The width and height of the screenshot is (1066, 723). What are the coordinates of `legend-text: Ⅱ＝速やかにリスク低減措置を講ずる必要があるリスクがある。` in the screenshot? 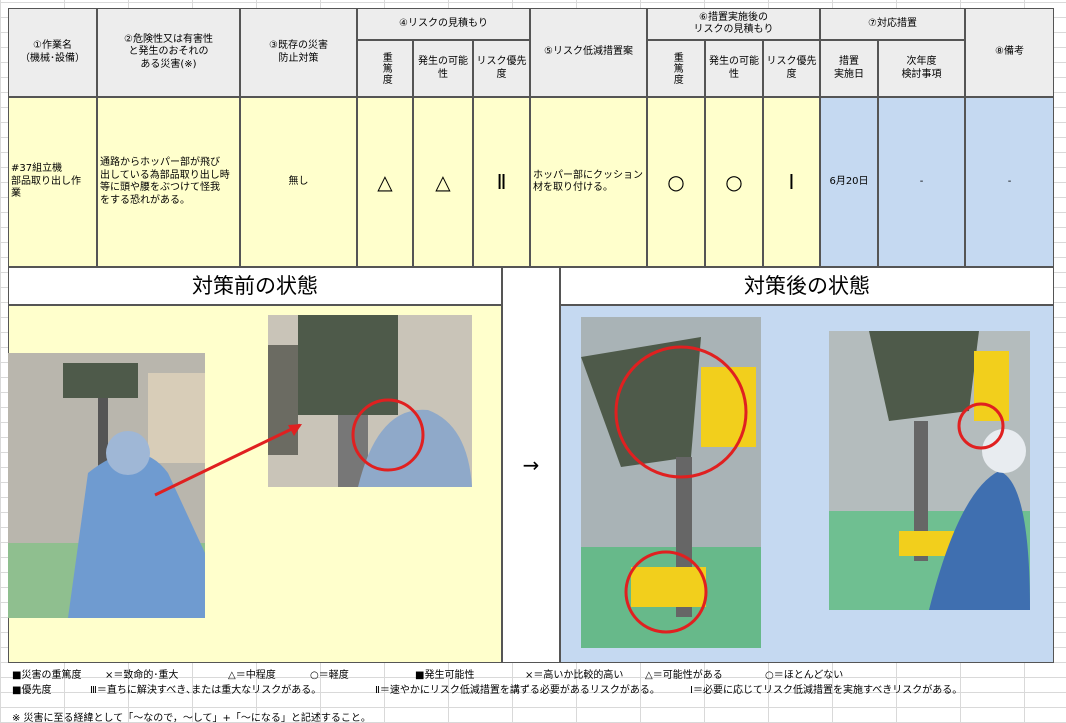 It's located at (517, 690).